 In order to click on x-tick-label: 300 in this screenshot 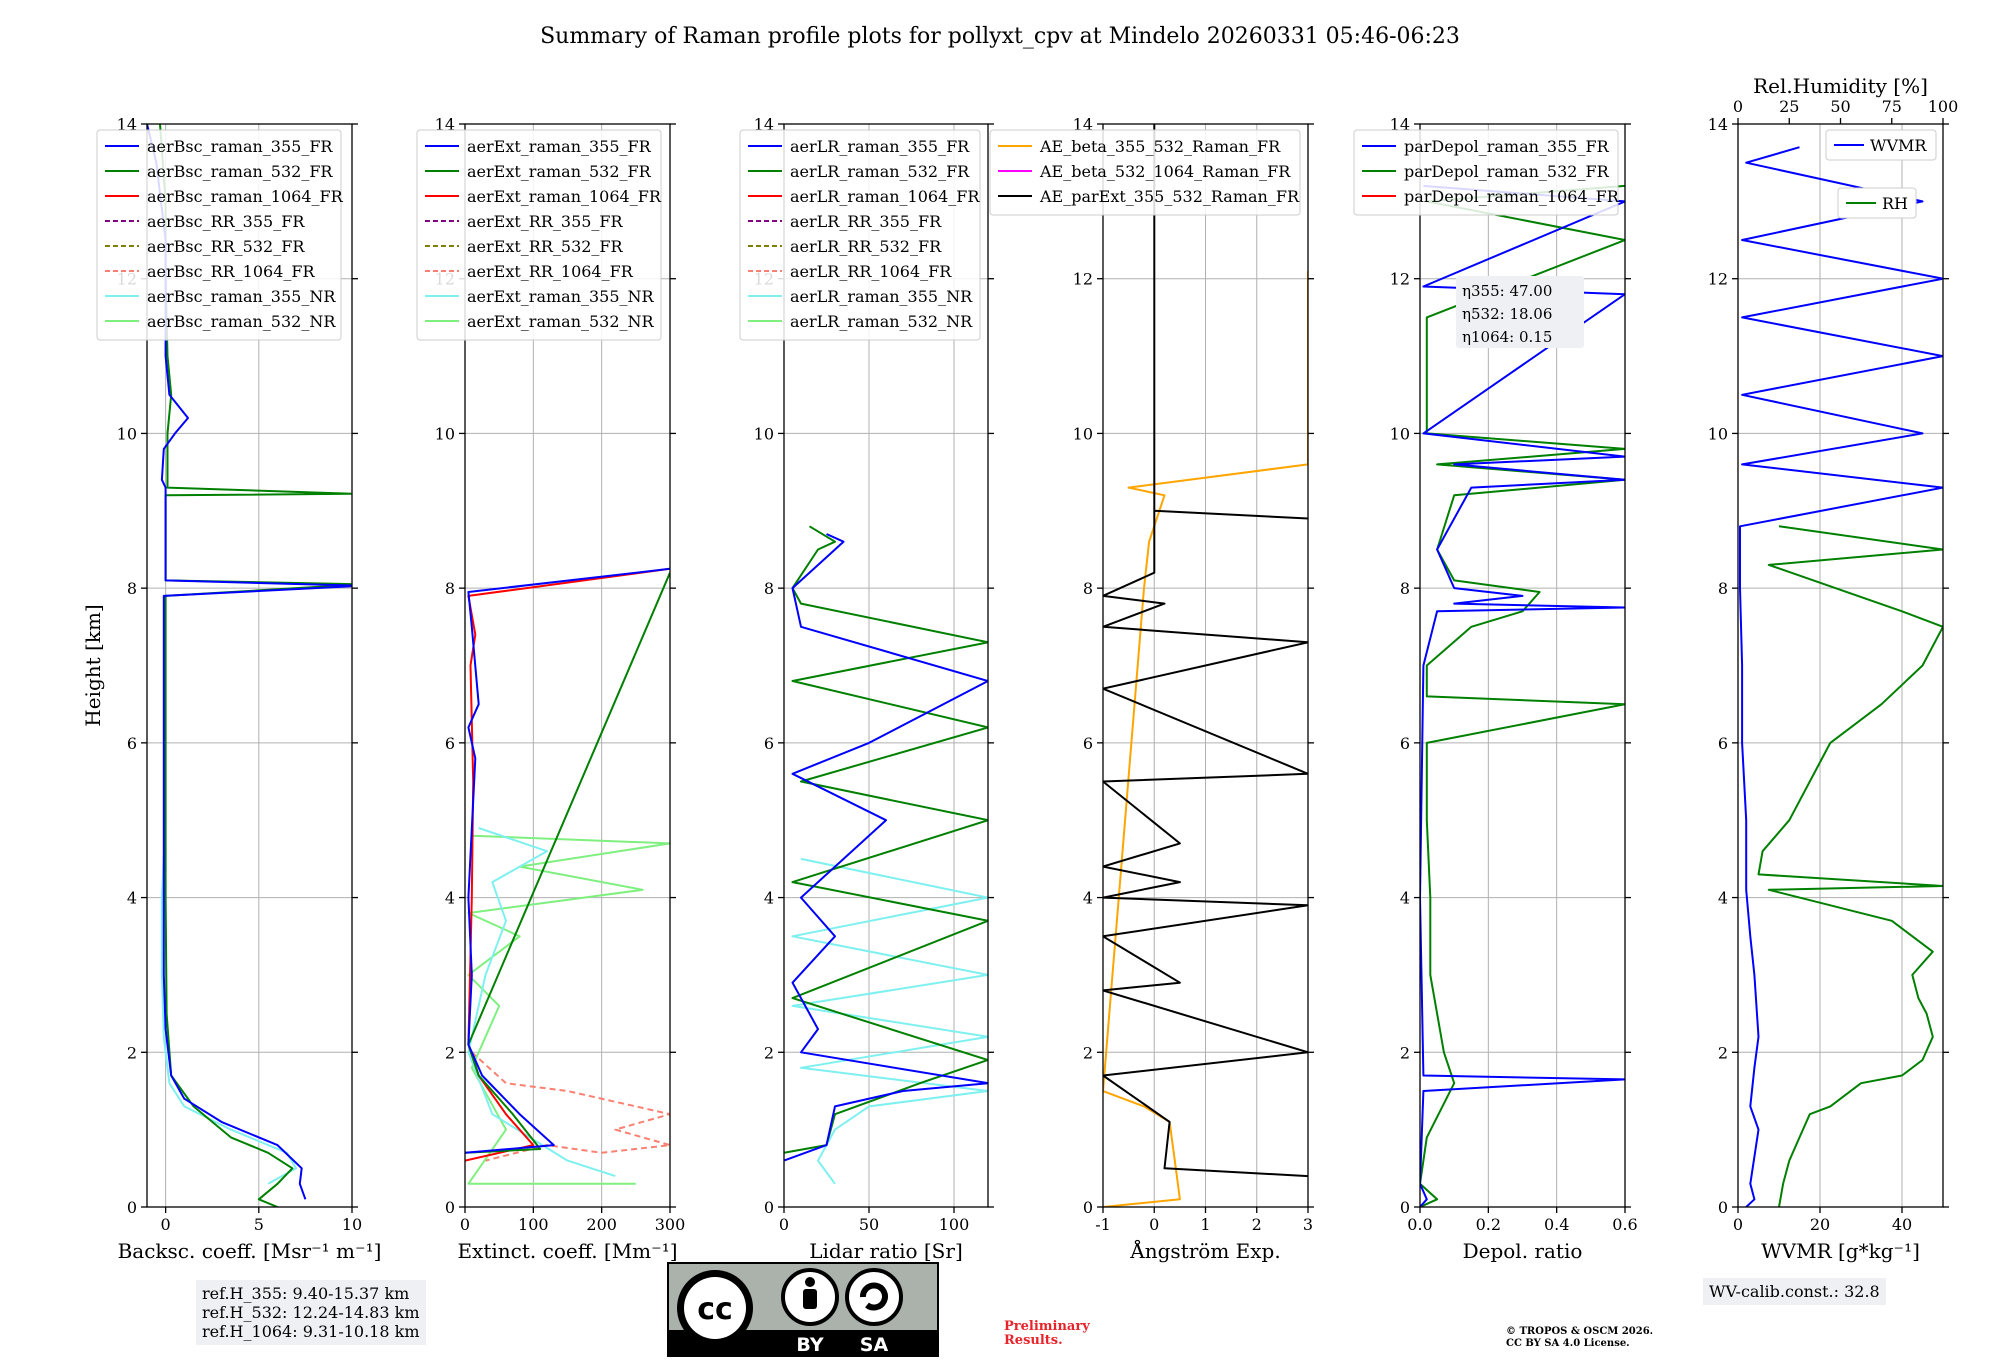, I will do `click(670, 1224)`.